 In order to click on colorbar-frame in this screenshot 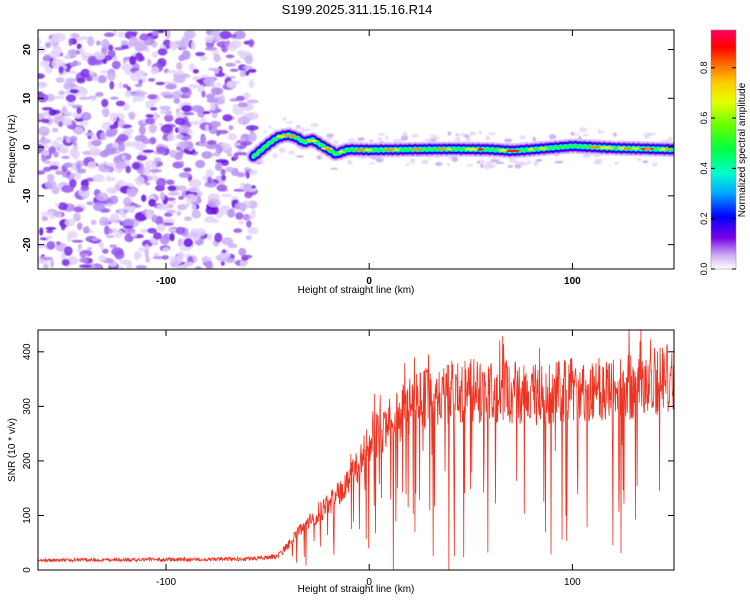, I will do `click(723, 149)`.